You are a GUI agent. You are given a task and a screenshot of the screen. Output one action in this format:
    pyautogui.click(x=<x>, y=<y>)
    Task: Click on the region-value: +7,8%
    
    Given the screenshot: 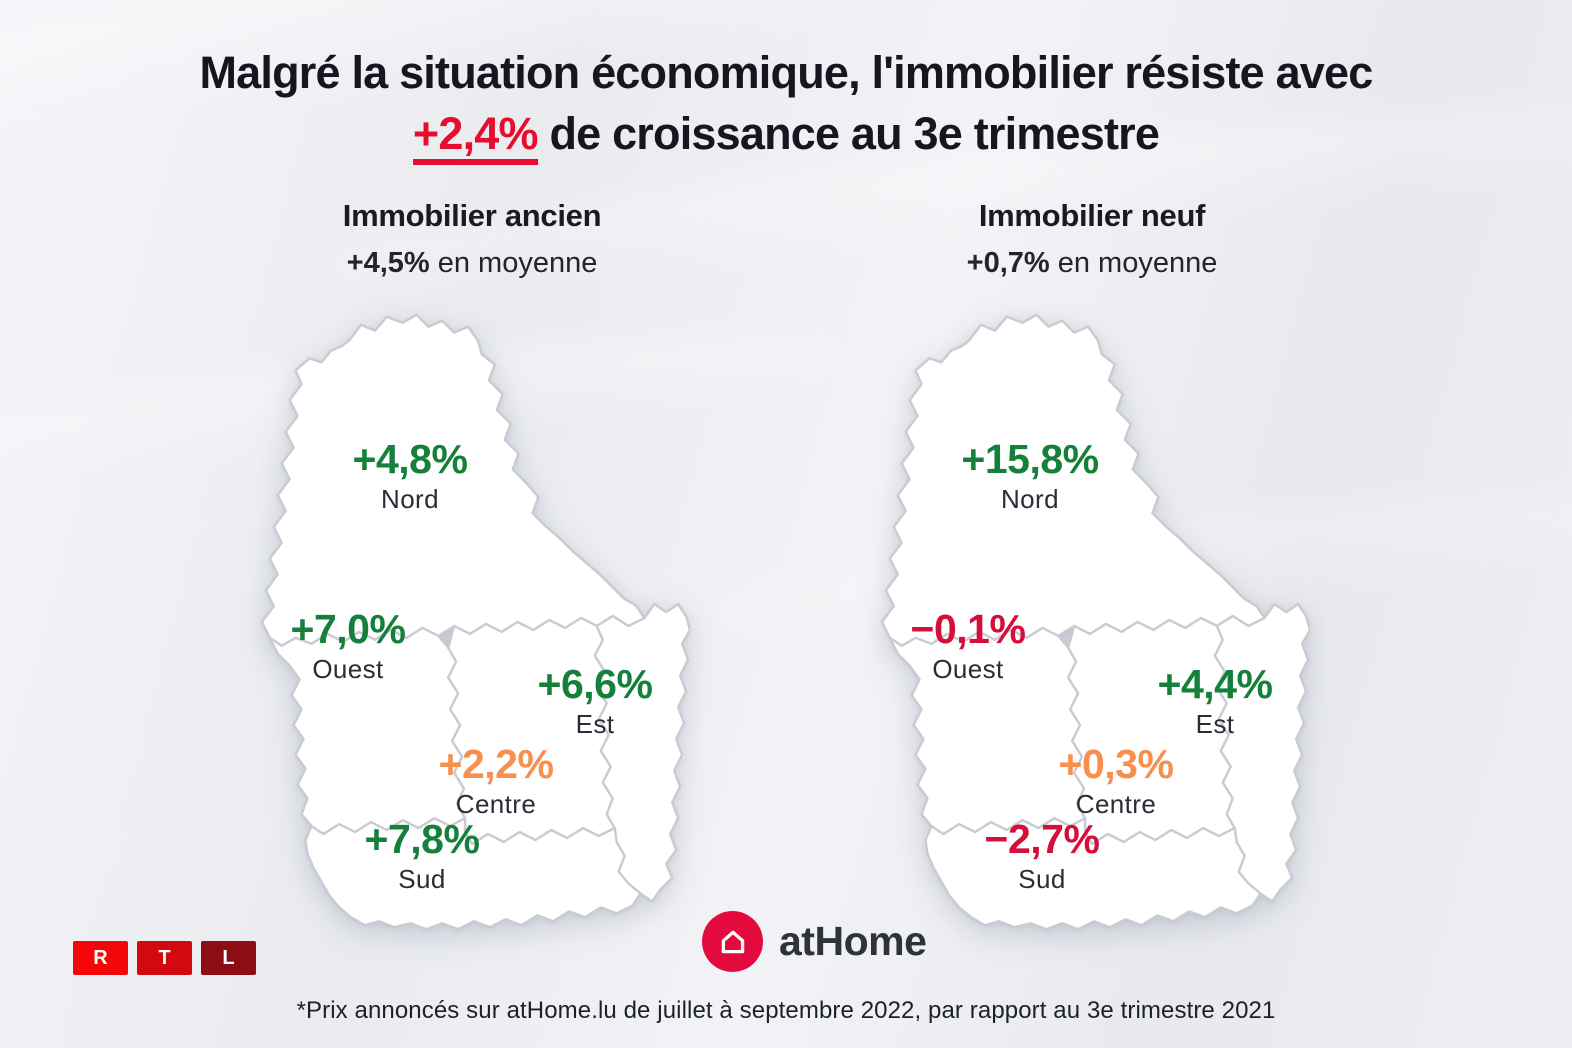 What is the action you would take?
    pyautogui.click(x=422, y=839)
    